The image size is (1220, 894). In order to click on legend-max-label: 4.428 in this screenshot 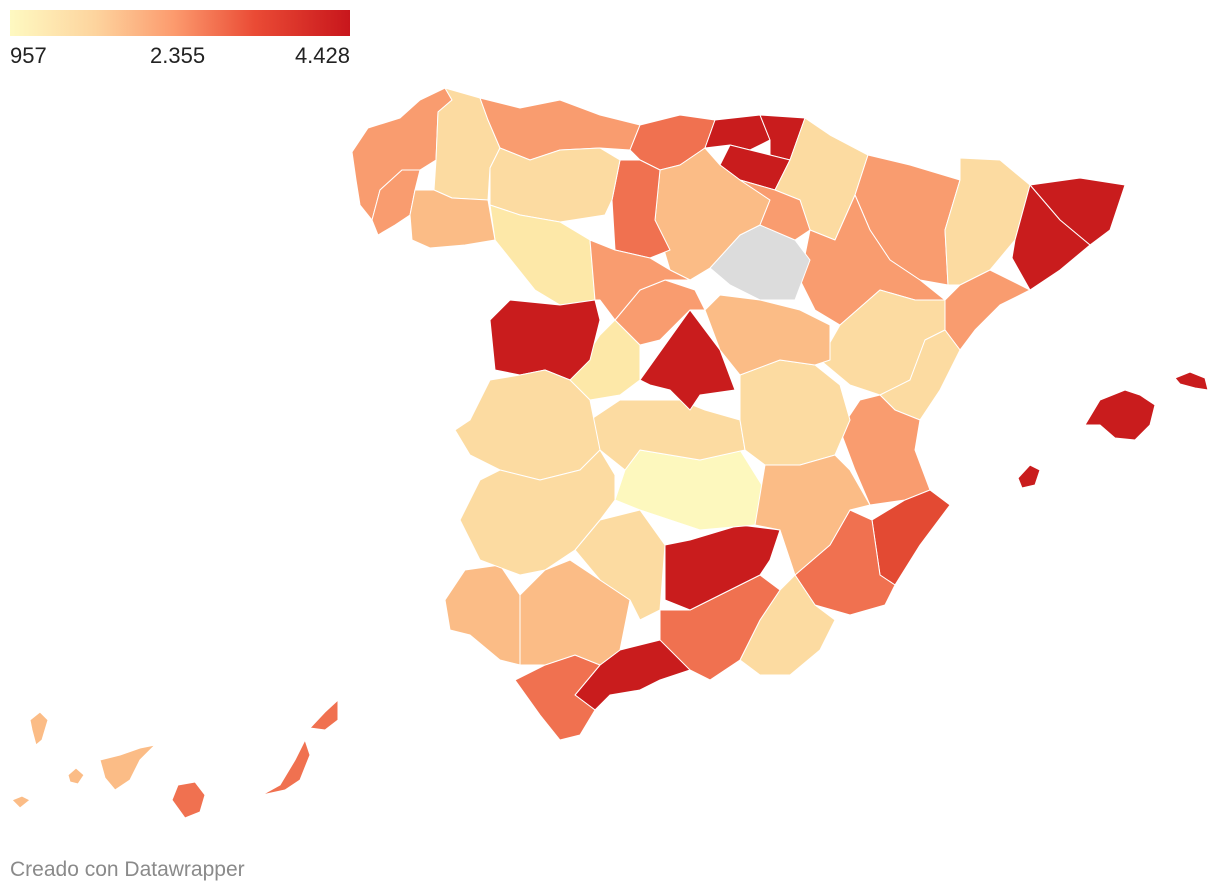, I will do `click(322, 55)`.